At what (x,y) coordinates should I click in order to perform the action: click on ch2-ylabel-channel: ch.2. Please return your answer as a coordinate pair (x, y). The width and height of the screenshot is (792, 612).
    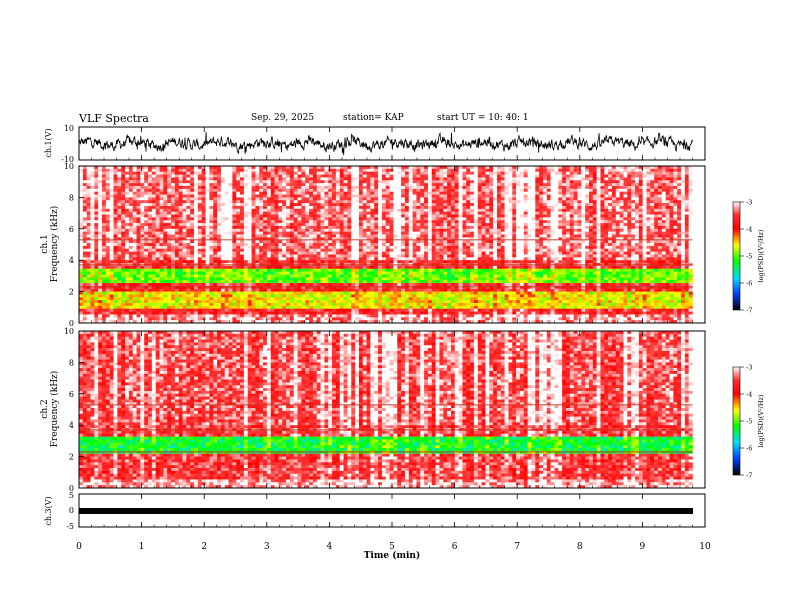
    Looking at the image, I should click on (45, 408).